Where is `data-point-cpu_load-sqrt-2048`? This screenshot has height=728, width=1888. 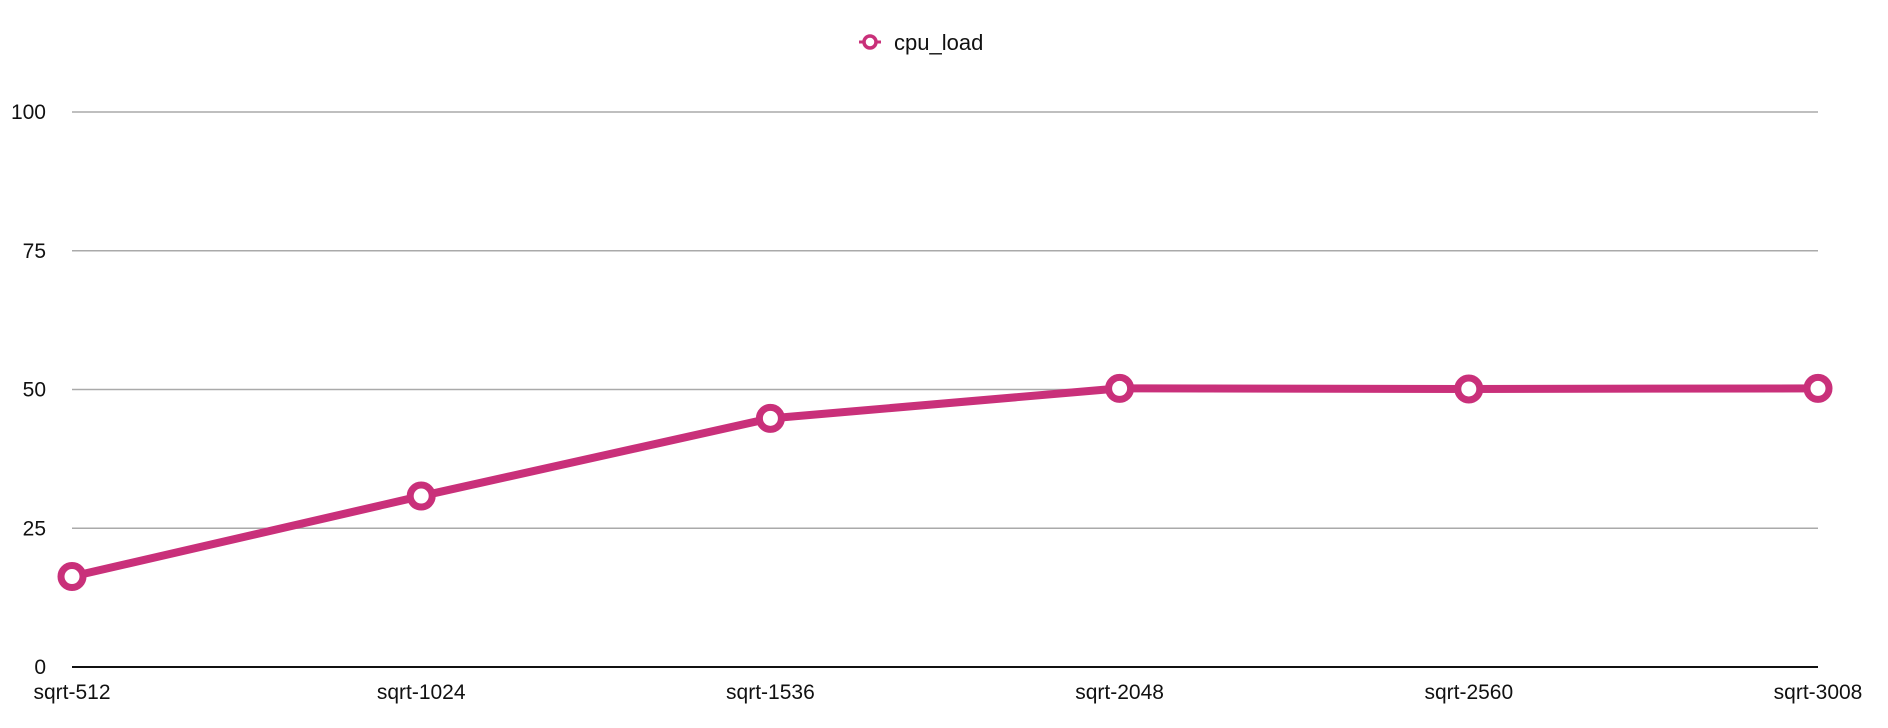 data-point-cpu_load-sqrt-2048 is located at coordinates (1120, 388).